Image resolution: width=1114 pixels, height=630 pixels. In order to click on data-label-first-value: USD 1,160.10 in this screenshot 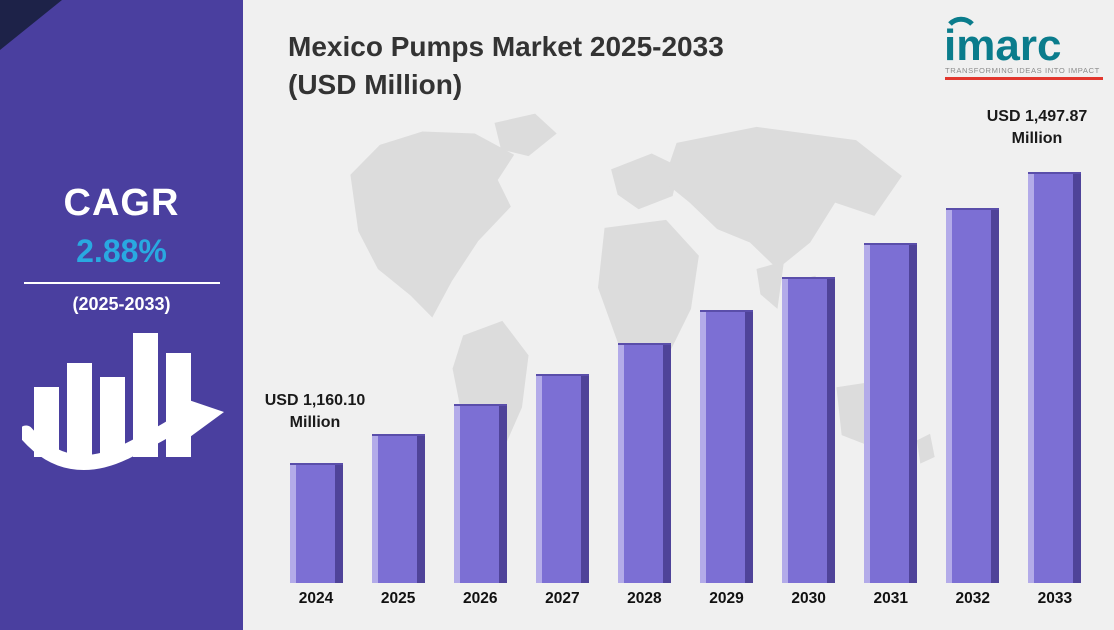, I will do `click(315, 400)`.